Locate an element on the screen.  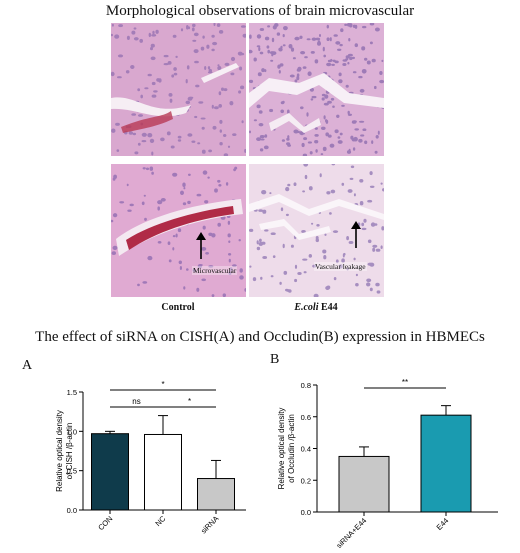
panel-a-label: A is located at coordinates (27, 365).